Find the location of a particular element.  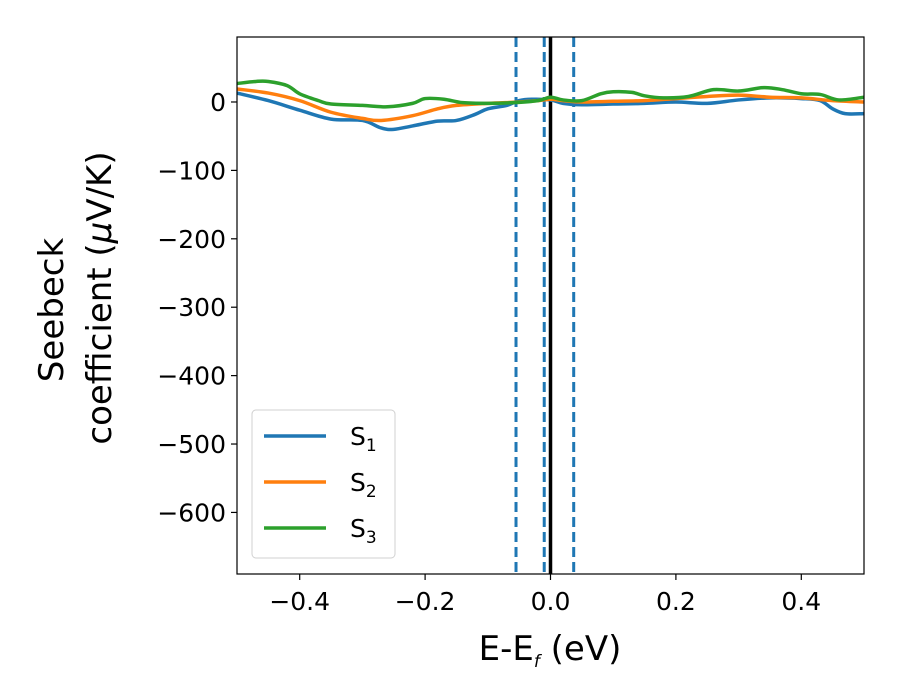

y-tick-label: −500 is located at coordinates (191, 444).